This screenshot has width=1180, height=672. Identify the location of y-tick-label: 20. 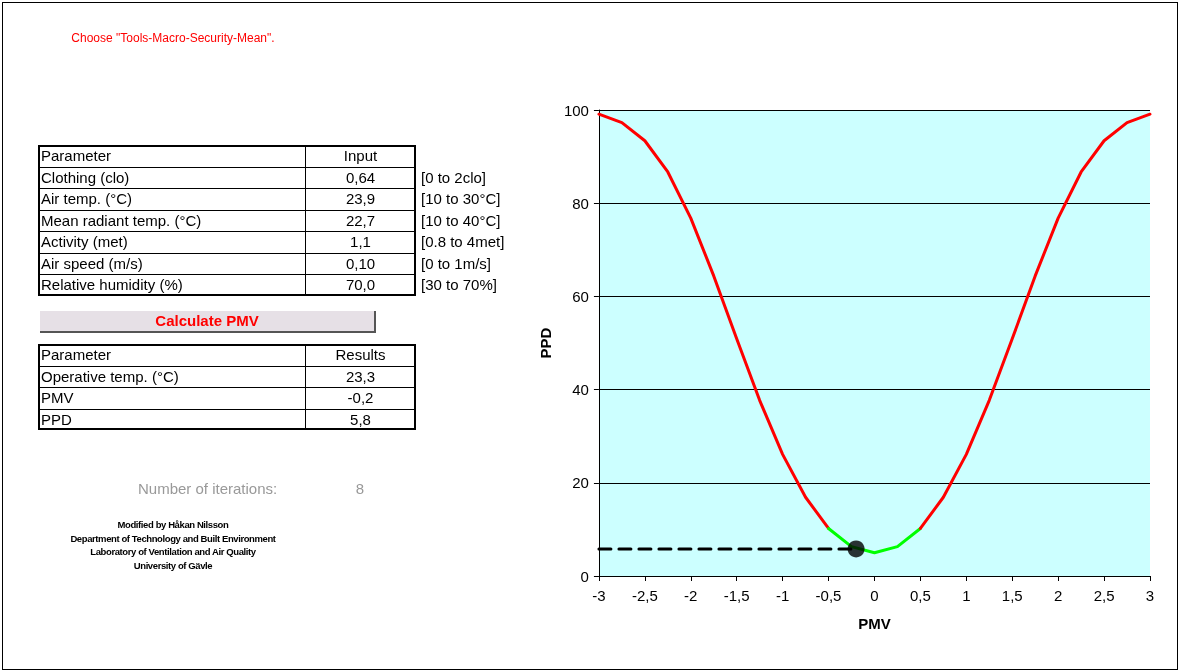
(580, 483).